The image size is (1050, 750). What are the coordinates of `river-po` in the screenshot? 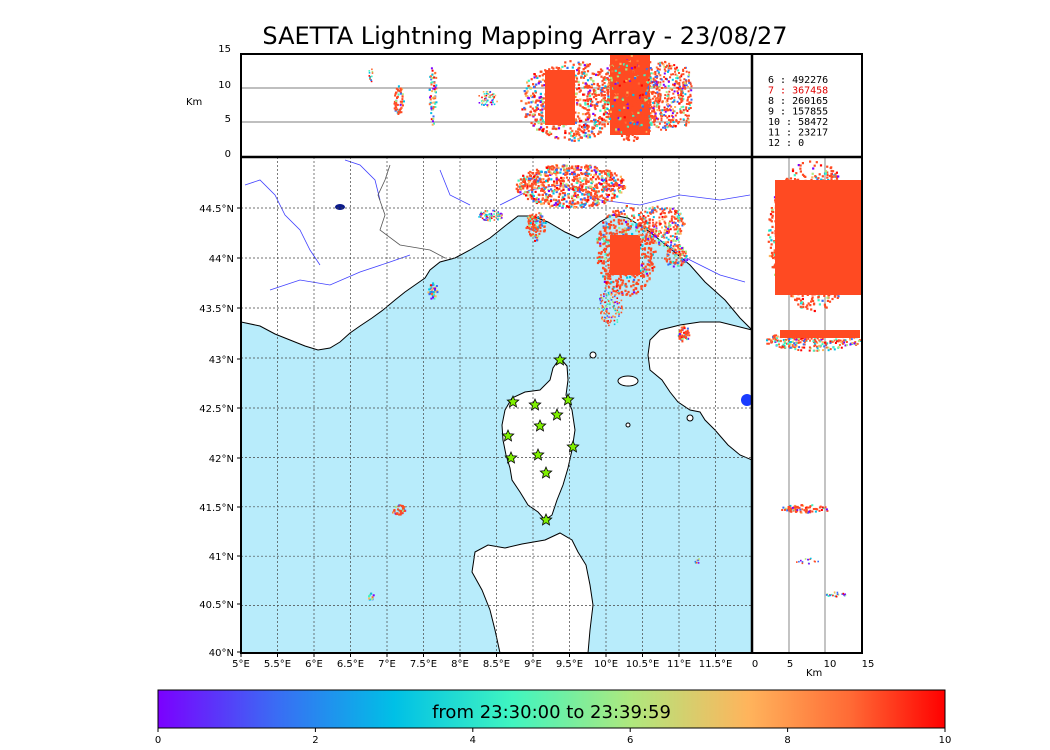 It's located at (625, 195).